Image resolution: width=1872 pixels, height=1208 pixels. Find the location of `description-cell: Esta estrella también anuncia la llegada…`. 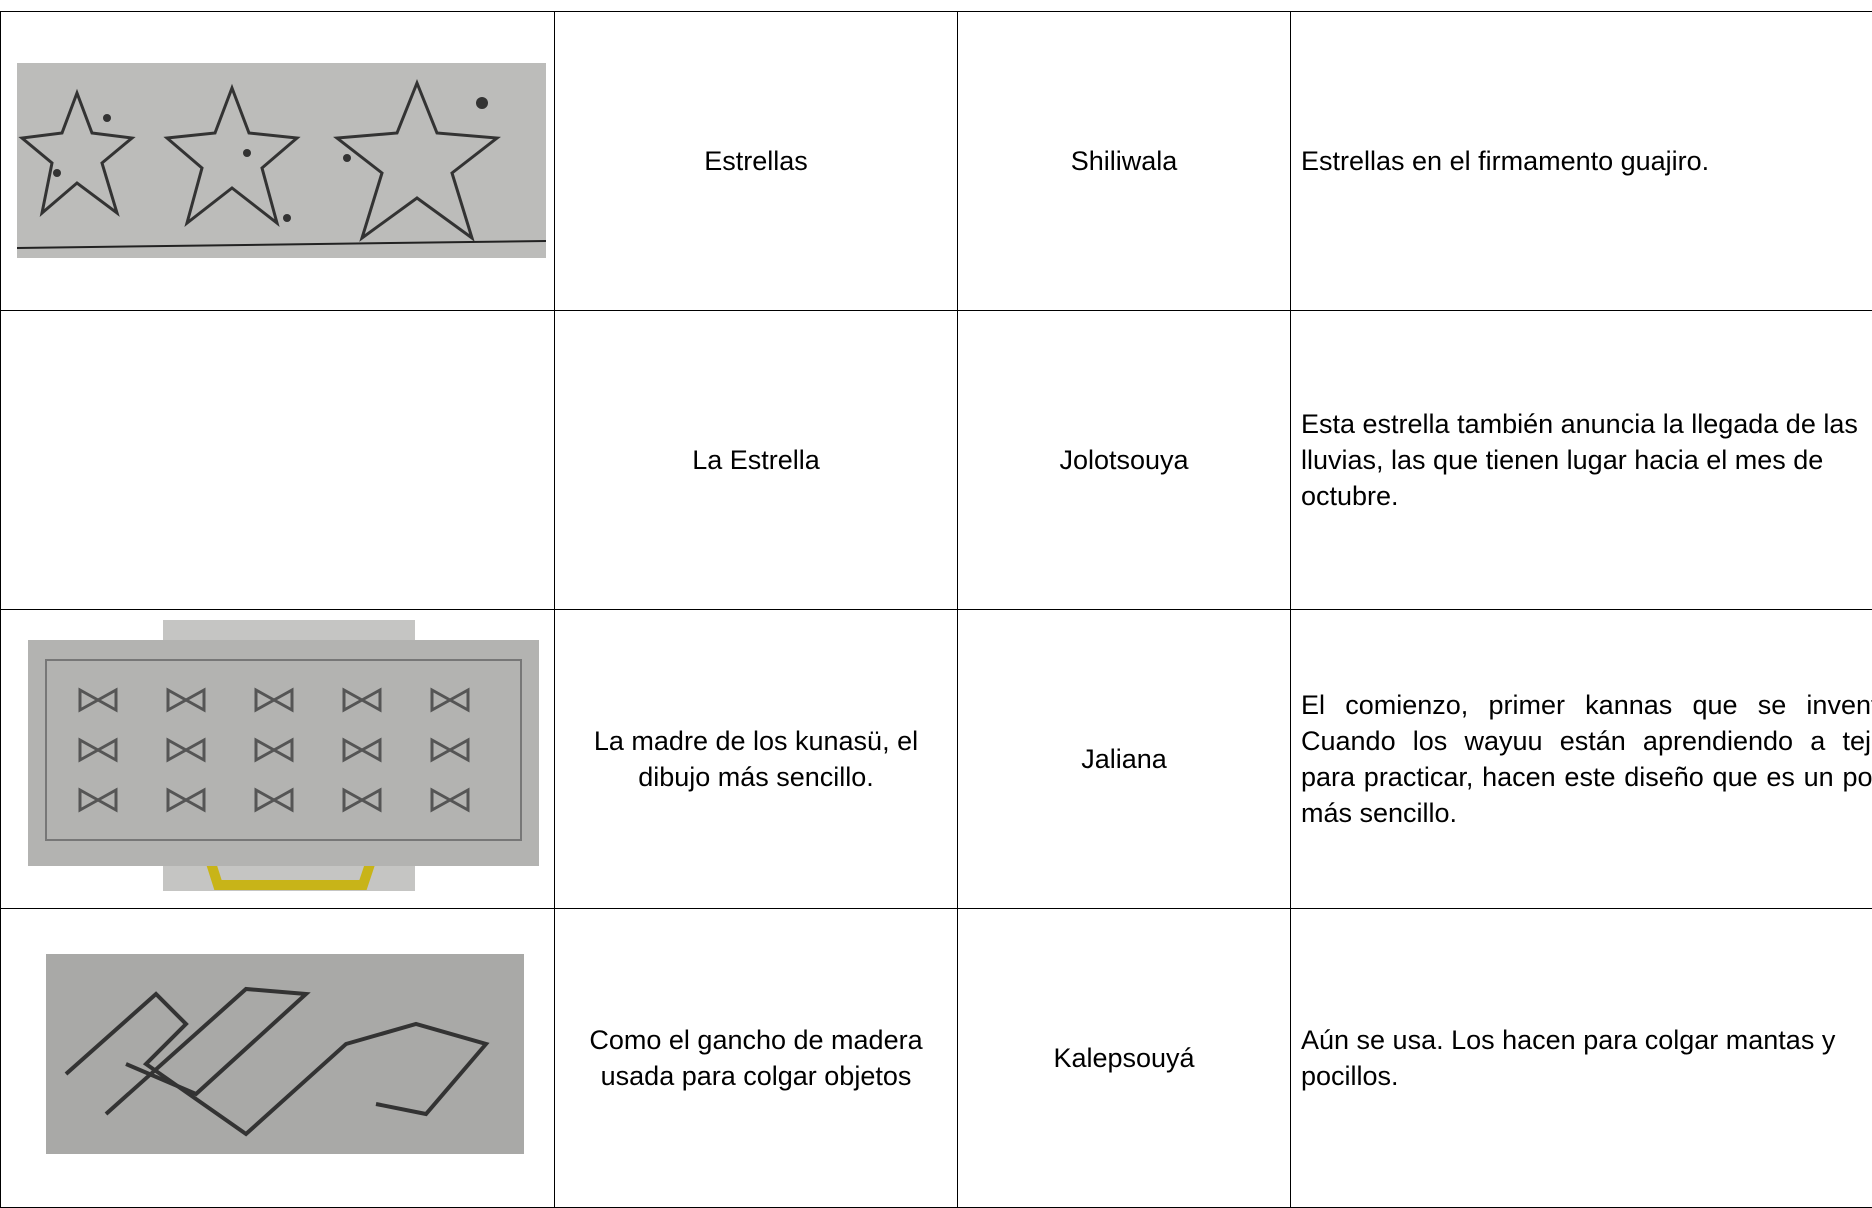

description-cell: Esta estrella también anuncia la llegada… is located at coordinates (1581, 460).